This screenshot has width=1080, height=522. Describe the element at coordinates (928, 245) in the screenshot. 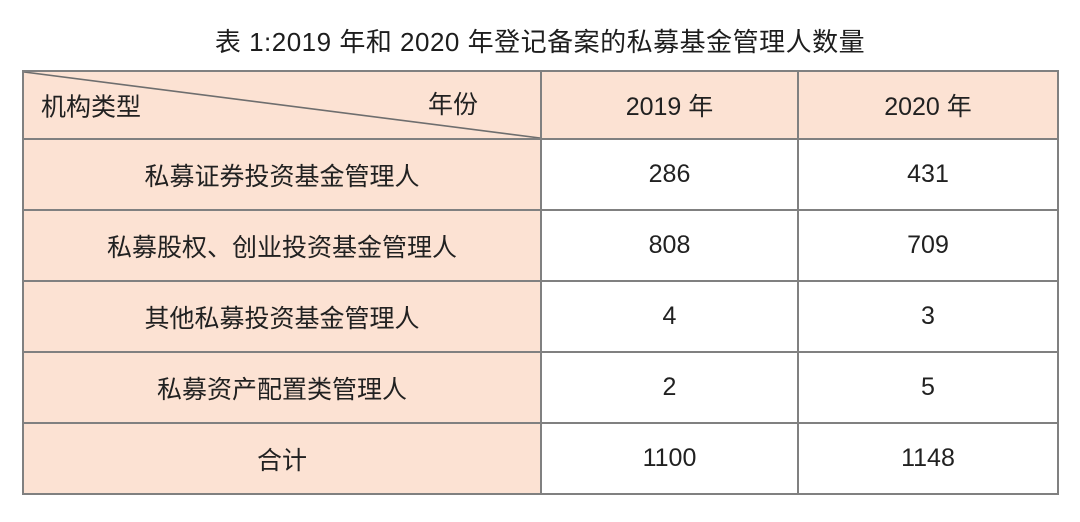

I see `value-cell-2020: 709` at that location.